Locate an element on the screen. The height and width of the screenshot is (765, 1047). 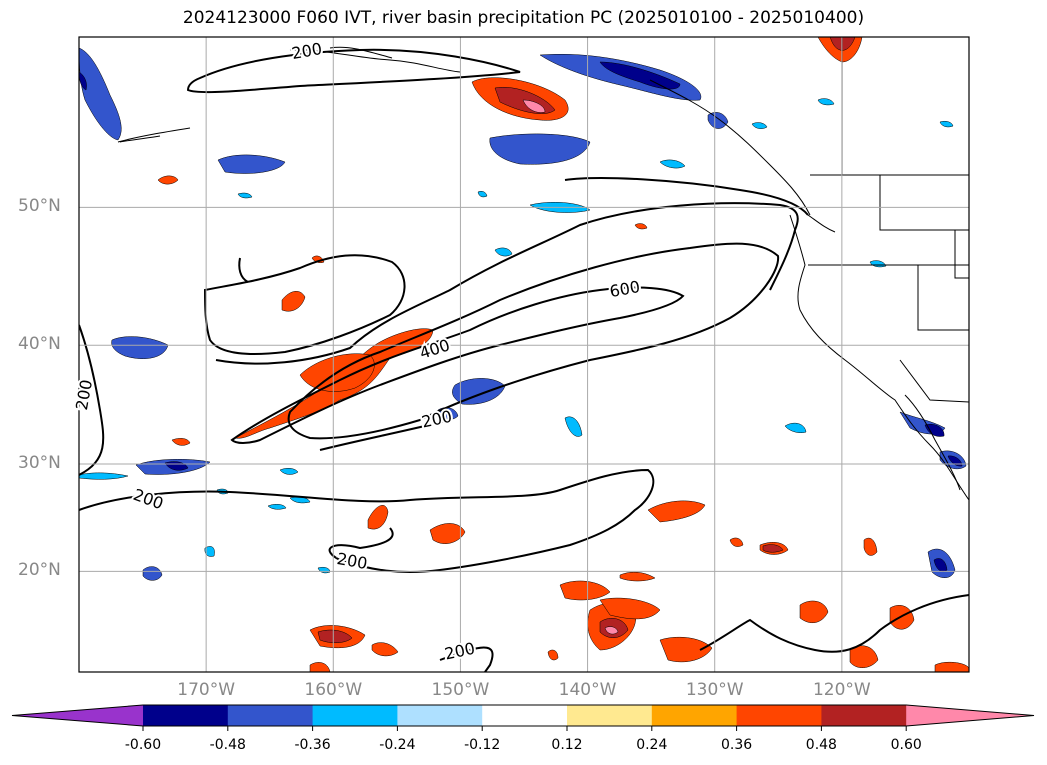
lon-tick-label: 160°W is located at coordinates (333, 690).